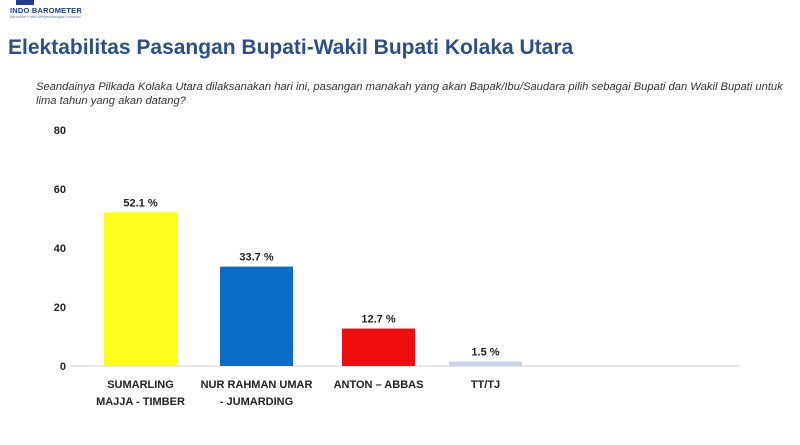 This screenshot has height=445, width=800. What do you see at coordinates (485, 353) in the screenshot?
I see `data-label: 1.5 %` at bounding box center [485, 353].